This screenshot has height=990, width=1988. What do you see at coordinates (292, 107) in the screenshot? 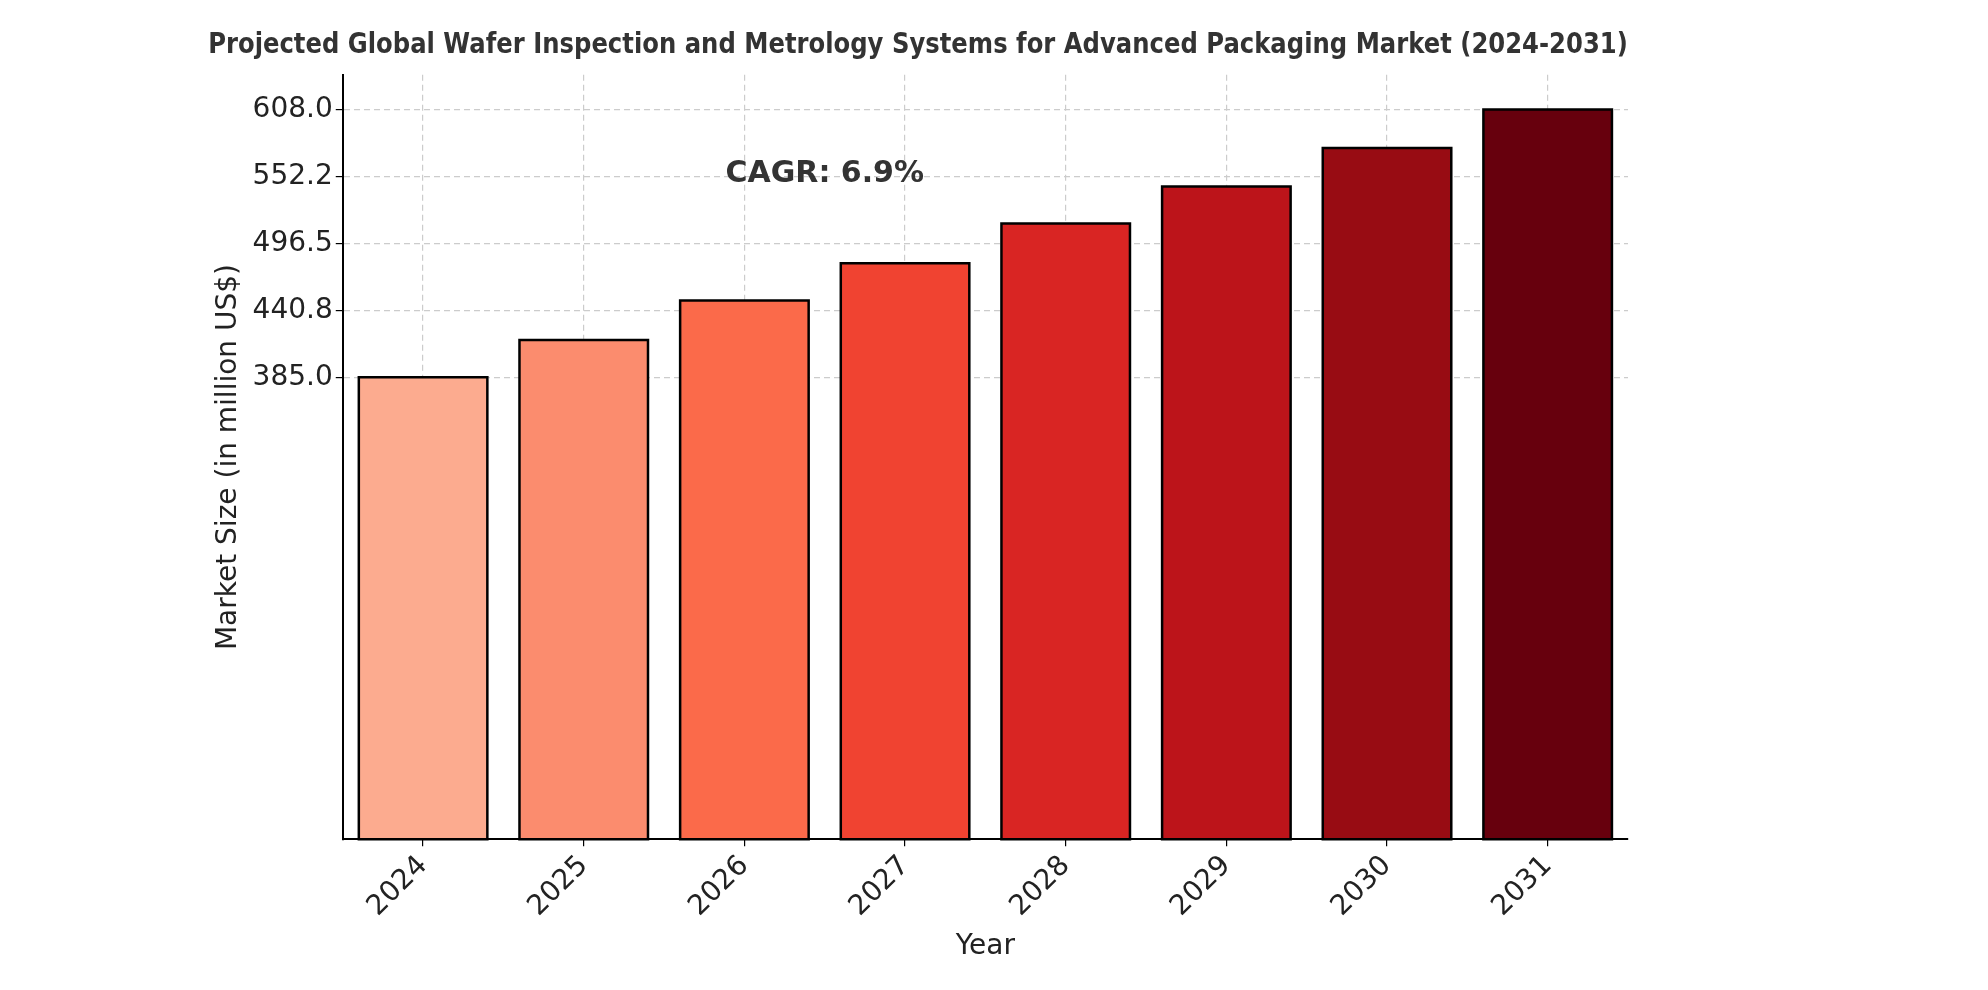
I see `y-tick-label: 608.0` at bounding box center [292, 107].